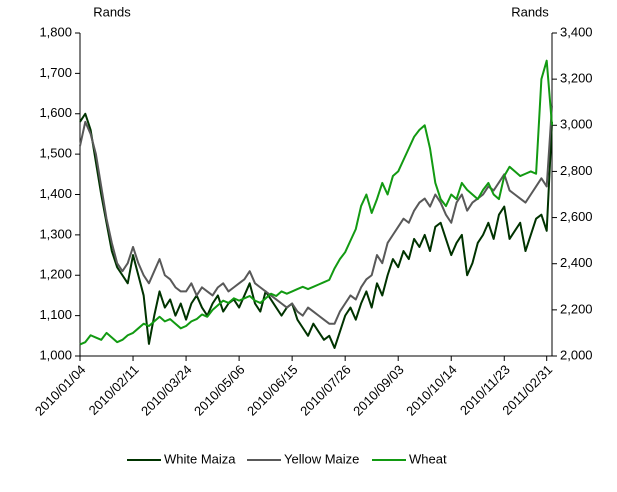 This screenshot has height=492, width=617. I want to click on y2-tick-label: 2,400, so click(576, 262).